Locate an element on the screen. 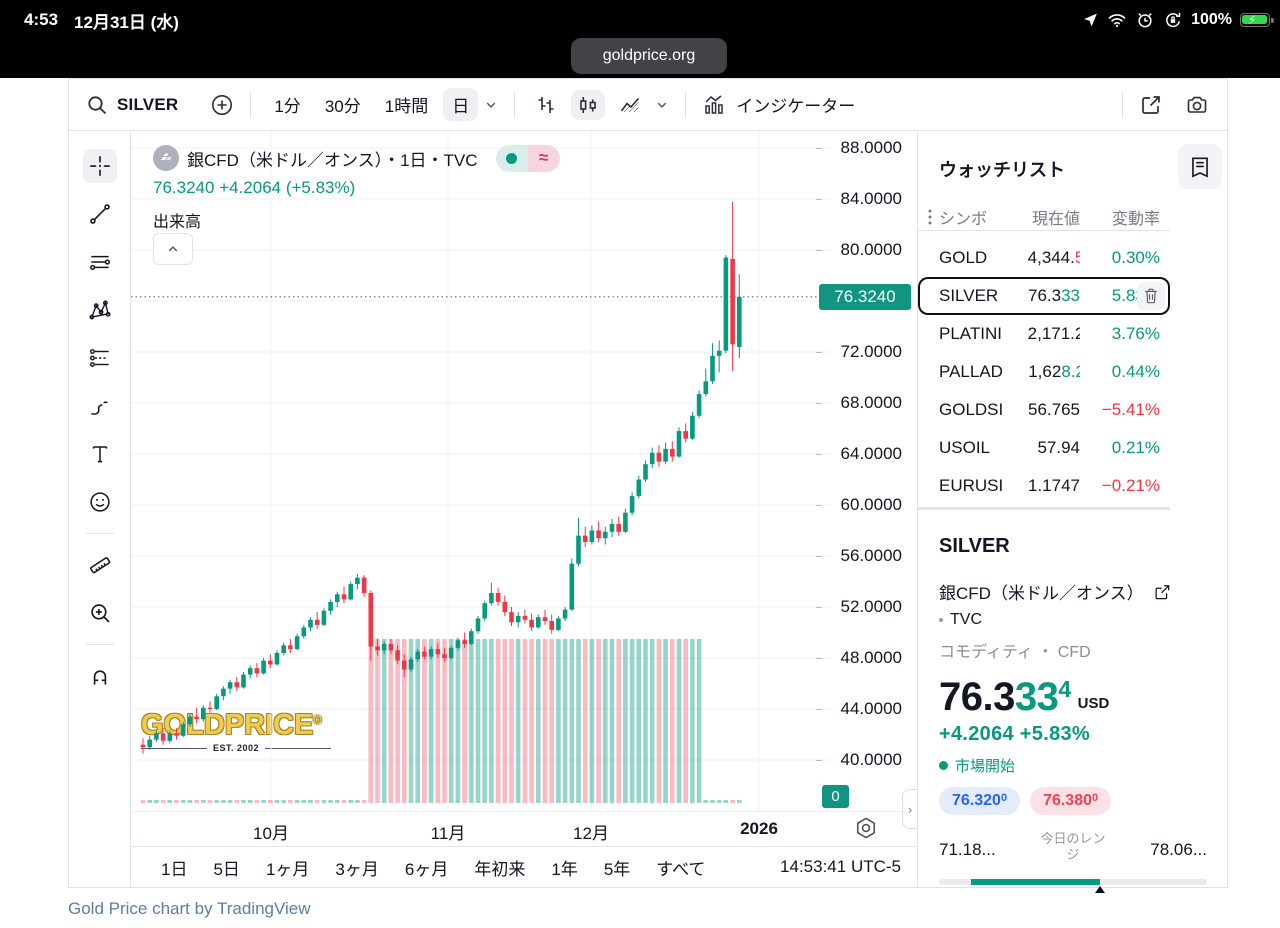 Image resolution: width=1280 pixels, height=928 pixels. range-5日: 5日 is located at coordinates (226, 869).